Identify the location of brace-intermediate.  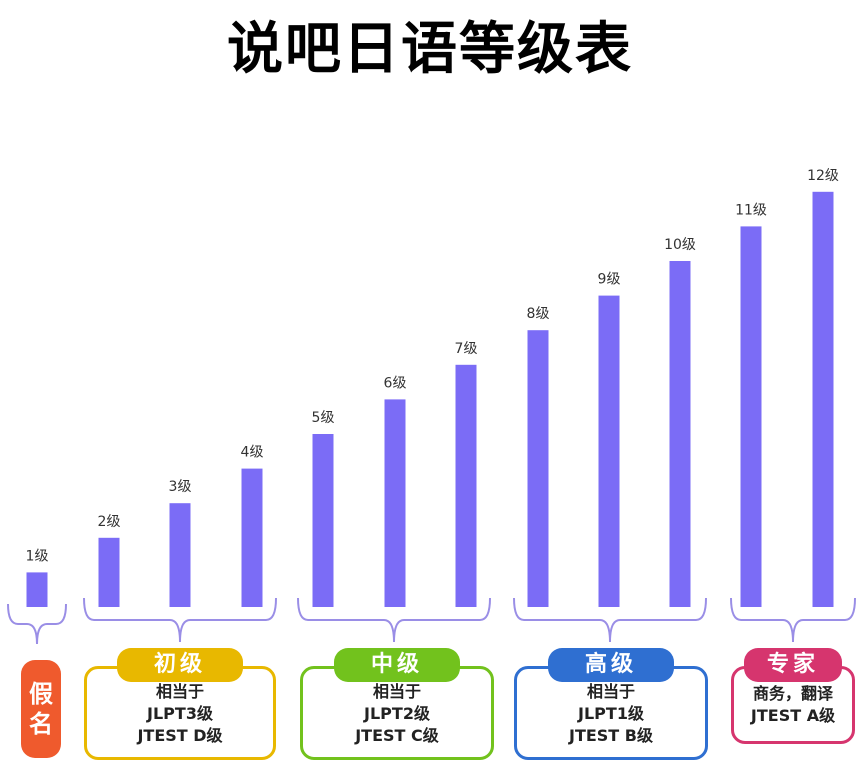
(394, 620).